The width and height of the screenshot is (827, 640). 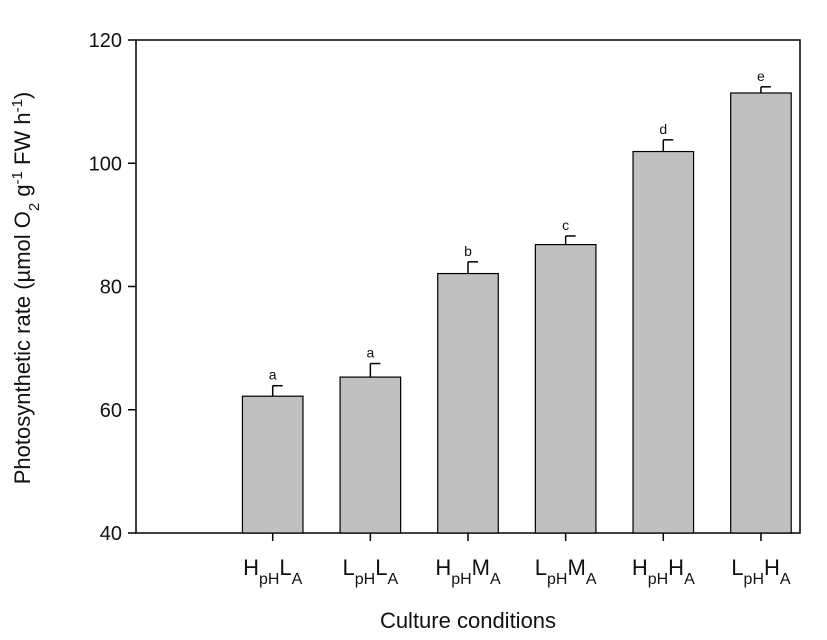 What do you see at coordinates (663, 129) in the screenshot?
I see `significance-label: d` at bounding box center [663, 129].